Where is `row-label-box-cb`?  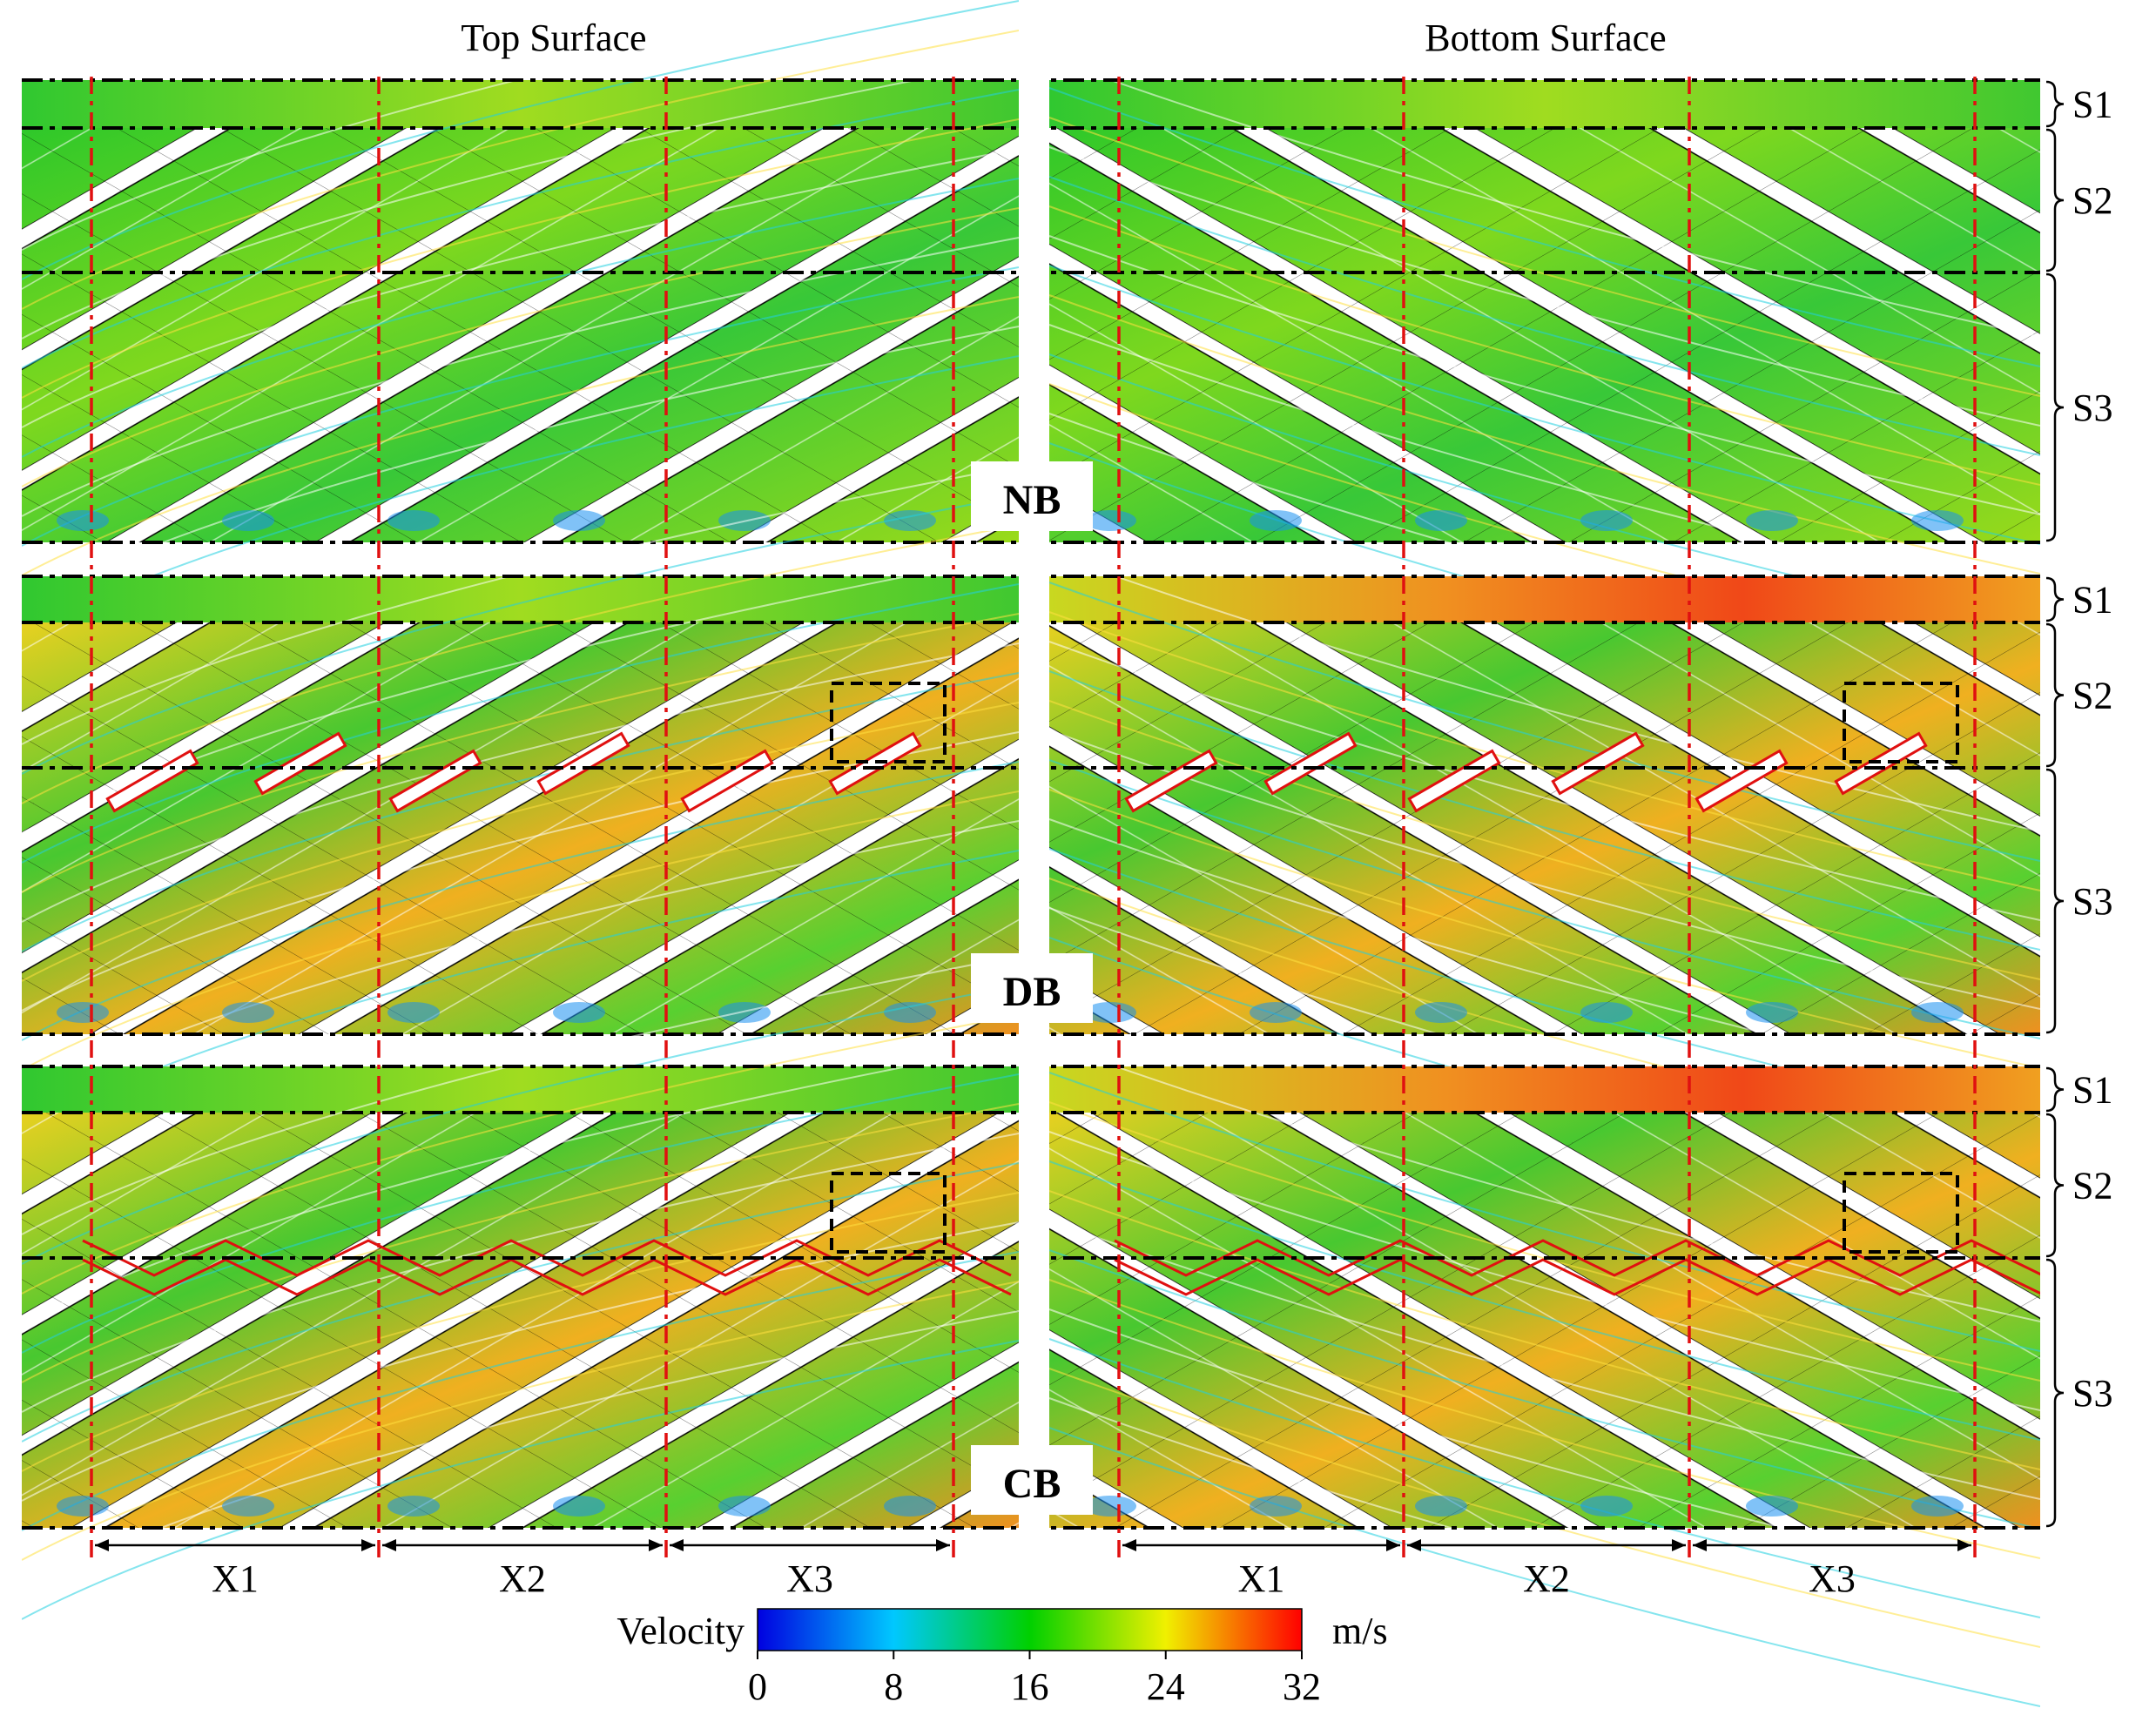 row-label-box-cb is located at coordinates (1032, 1480).